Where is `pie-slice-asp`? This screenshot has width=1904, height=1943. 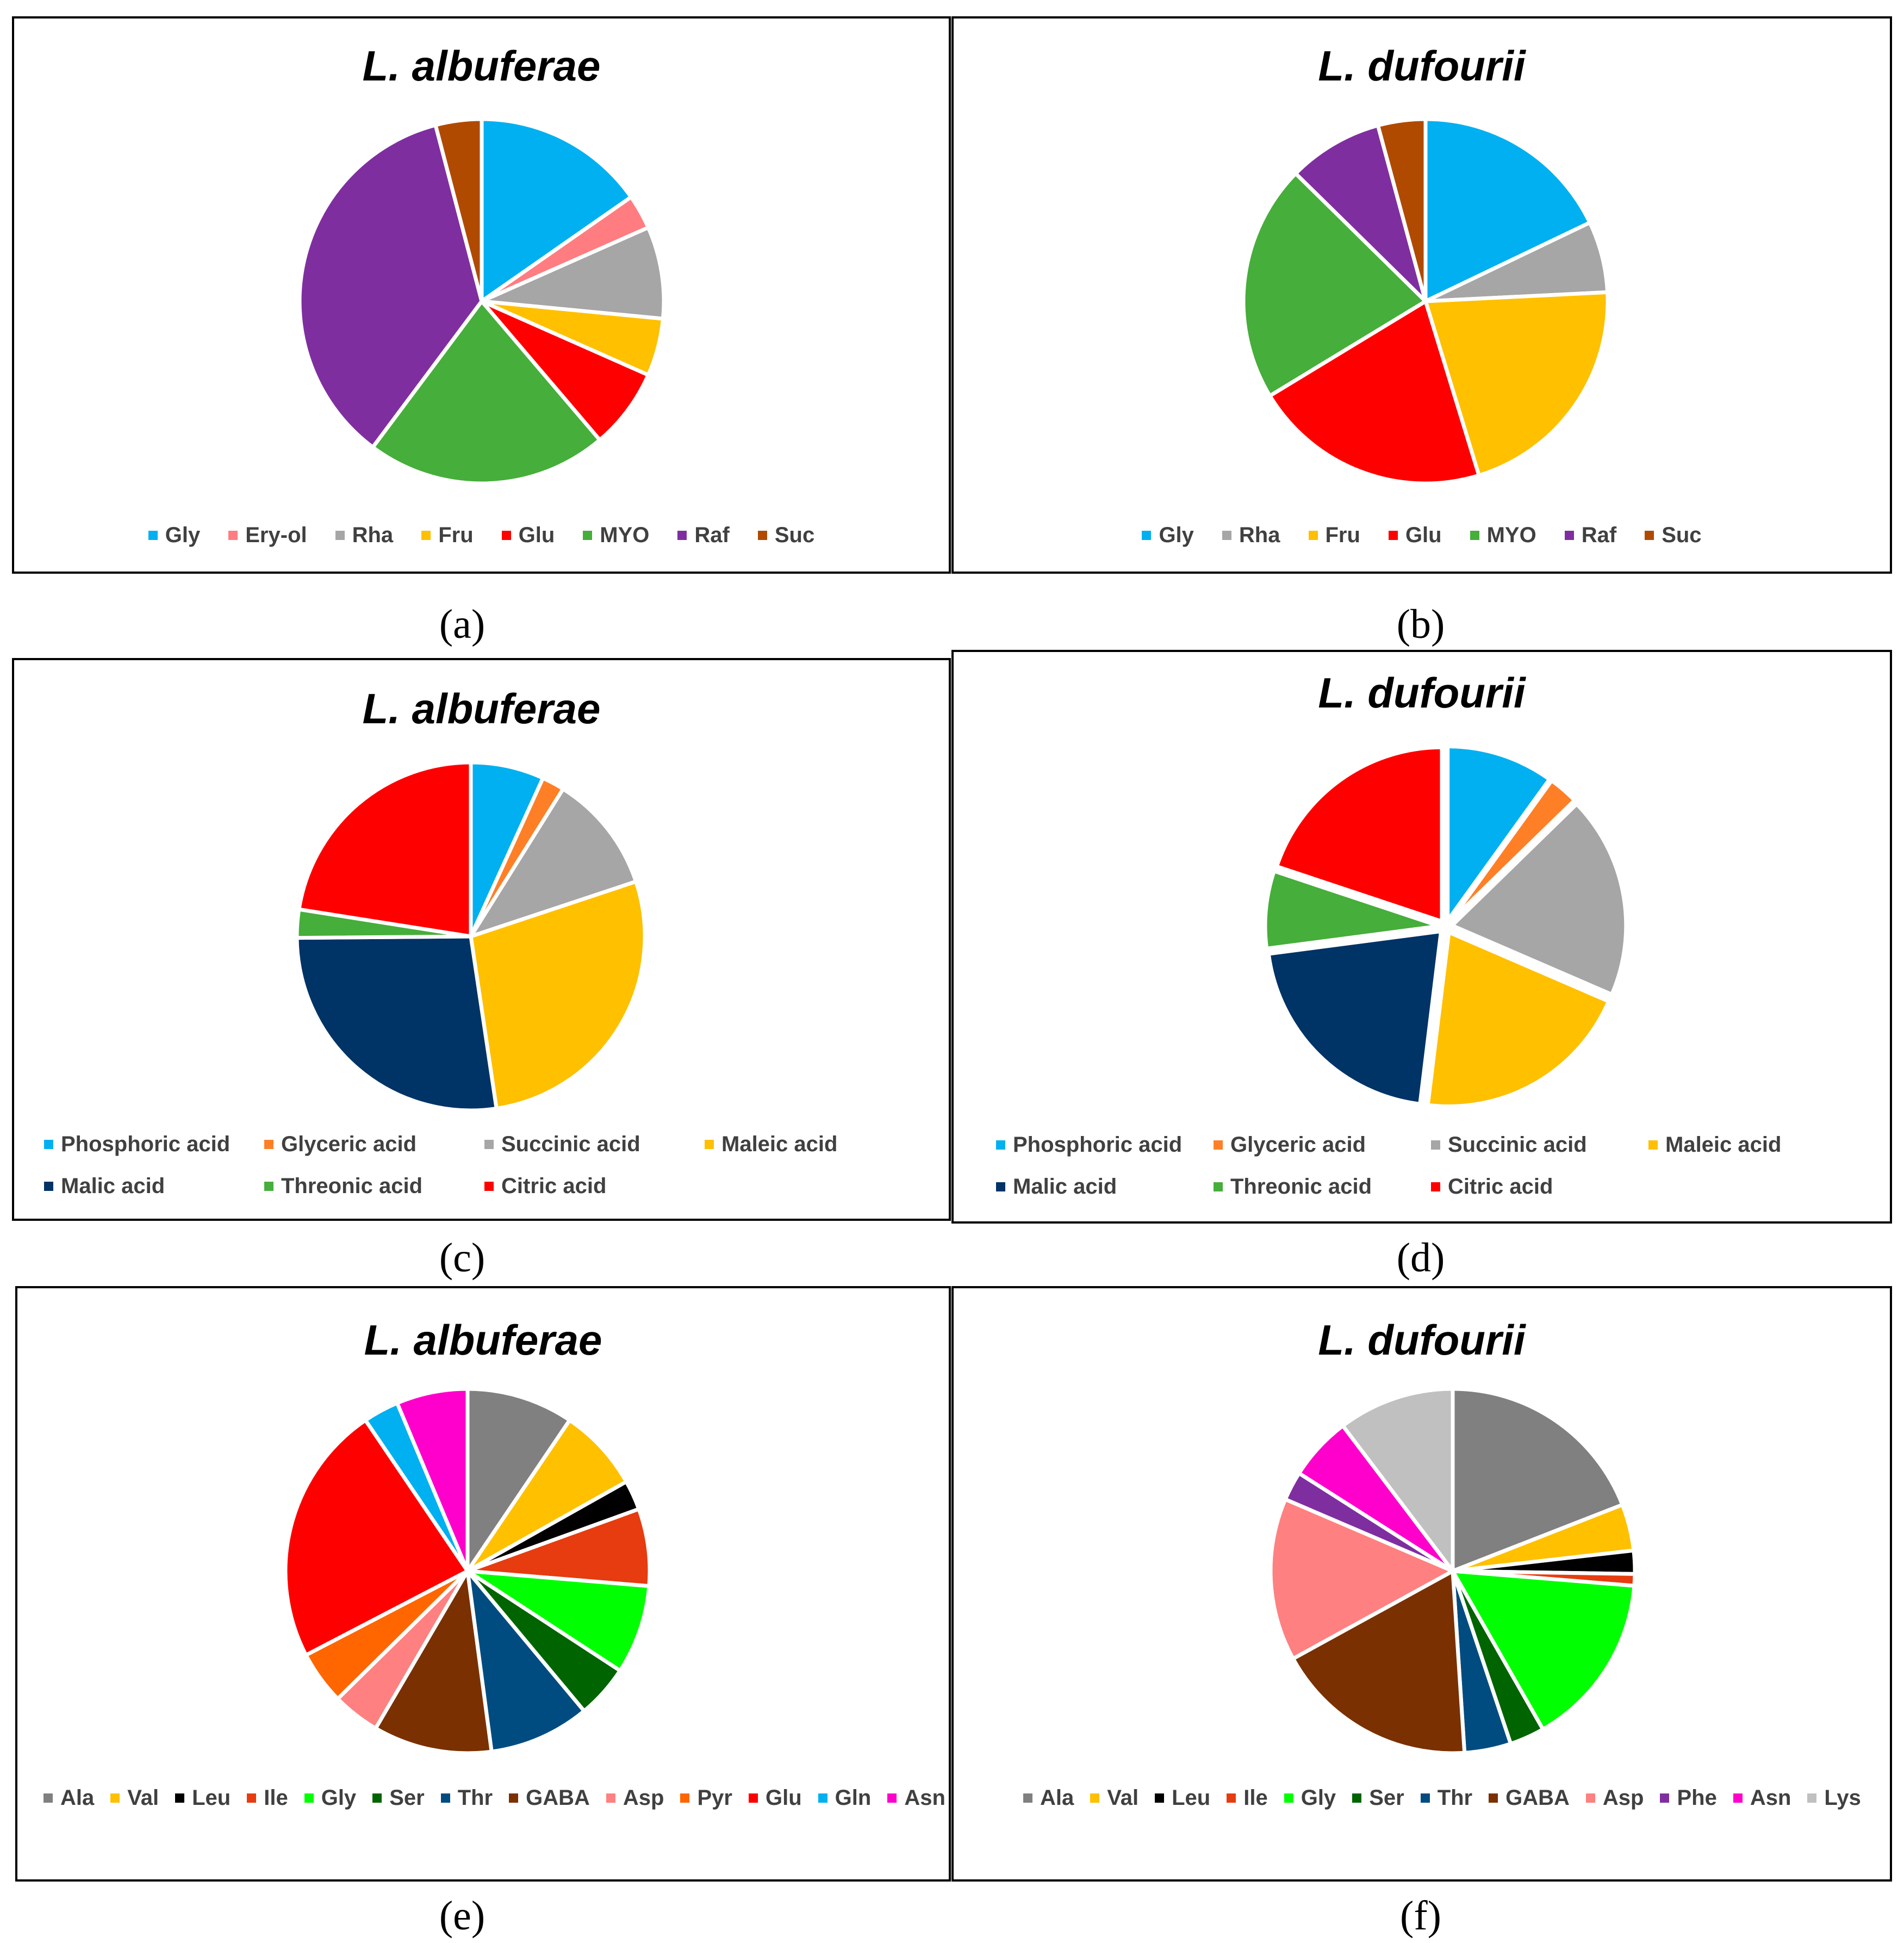 pie-slice-asp is located at coordinates (1361, 1579).